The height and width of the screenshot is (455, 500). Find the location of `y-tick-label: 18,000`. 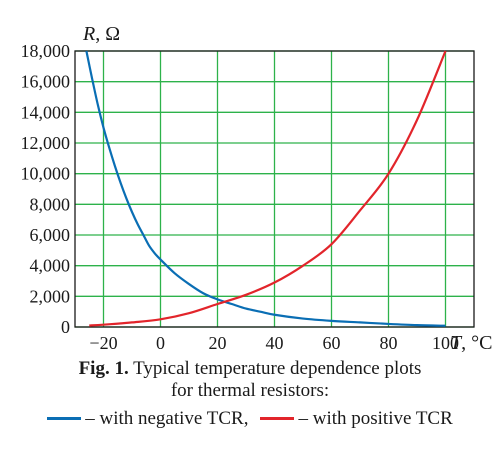

y-tick-label: 18,000 is located at coordinates (46, 51).